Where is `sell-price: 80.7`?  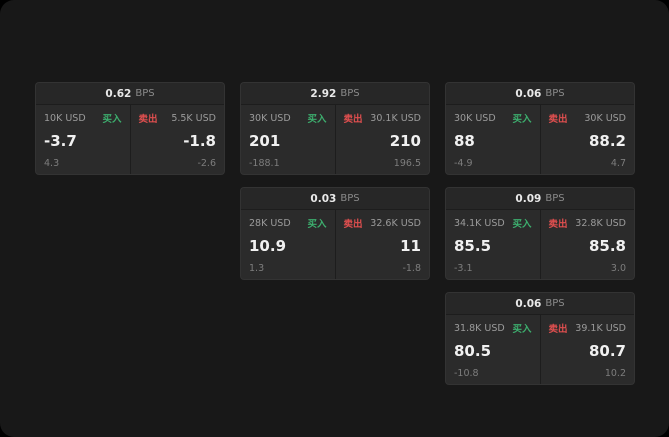 sell-price: 80.7 is located at coordinates (607, 351).